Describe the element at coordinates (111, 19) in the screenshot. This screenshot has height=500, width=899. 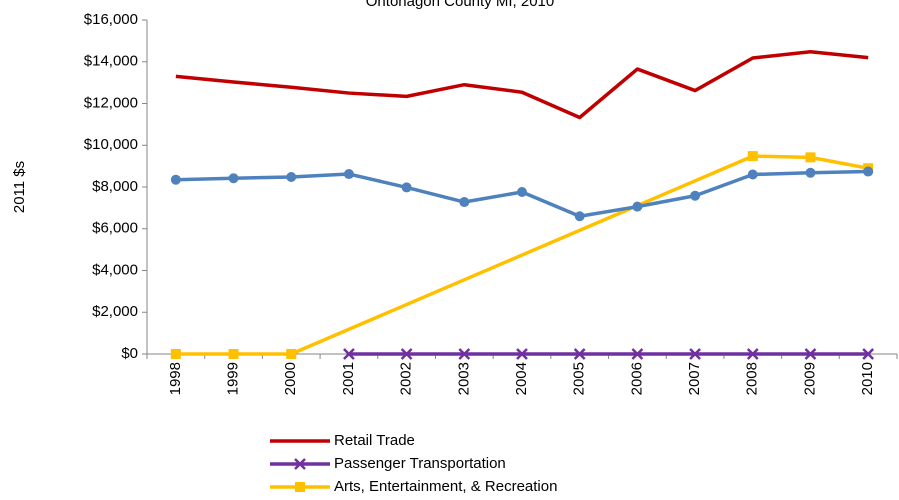
I see `y-tick-label: $16,000` at that location.